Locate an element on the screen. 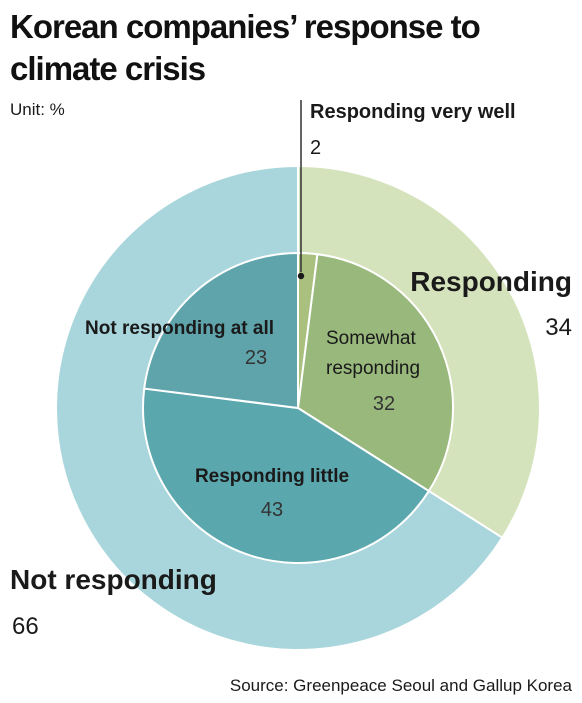 Image resolution: width=582 pixels, height=703 pixels. leader-dot is located at coordinates (301, 276).